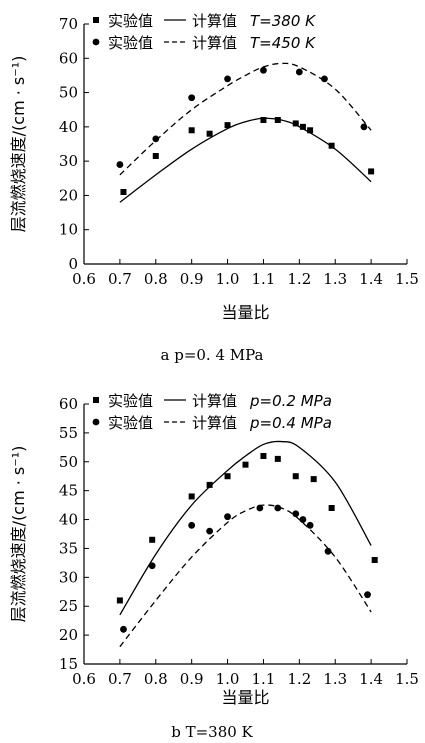  I want to click on legend-condition-label: T=450 K, so click(283, 43).